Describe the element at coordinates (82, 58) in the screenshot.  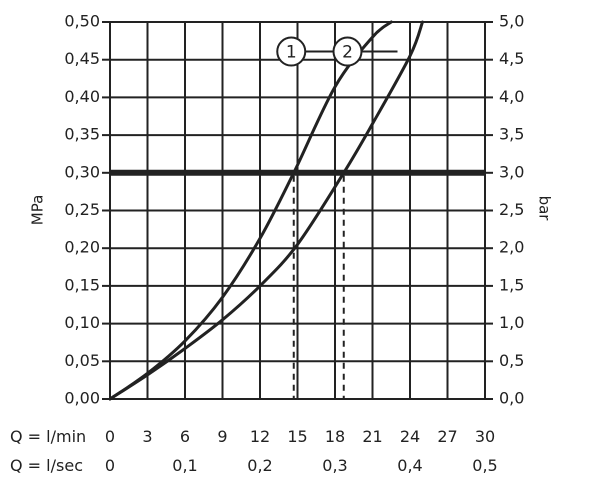
I see `y-left-tick-label: 0,45` at that location.